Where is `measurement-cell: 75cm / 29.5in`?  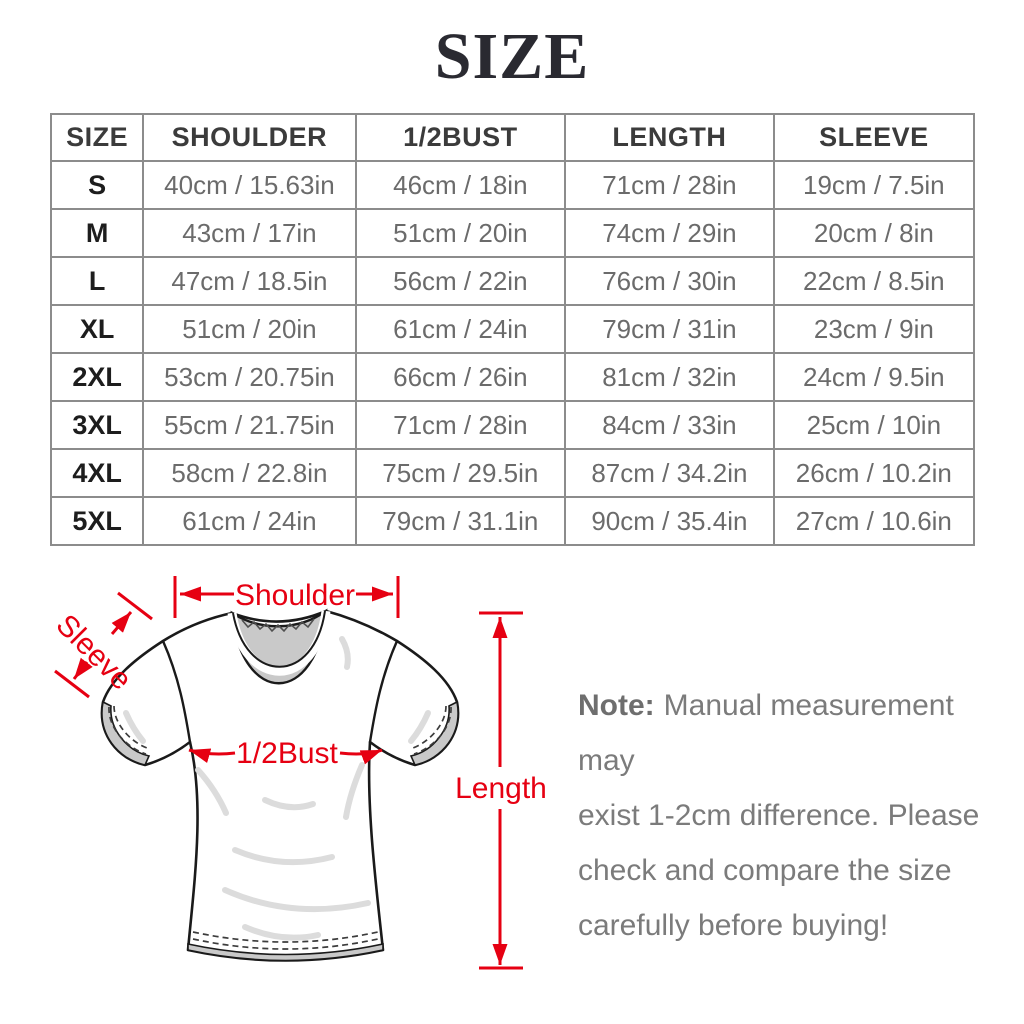
measurement-cell: 75cm / 29.5in is located at coordinates (460, 473).